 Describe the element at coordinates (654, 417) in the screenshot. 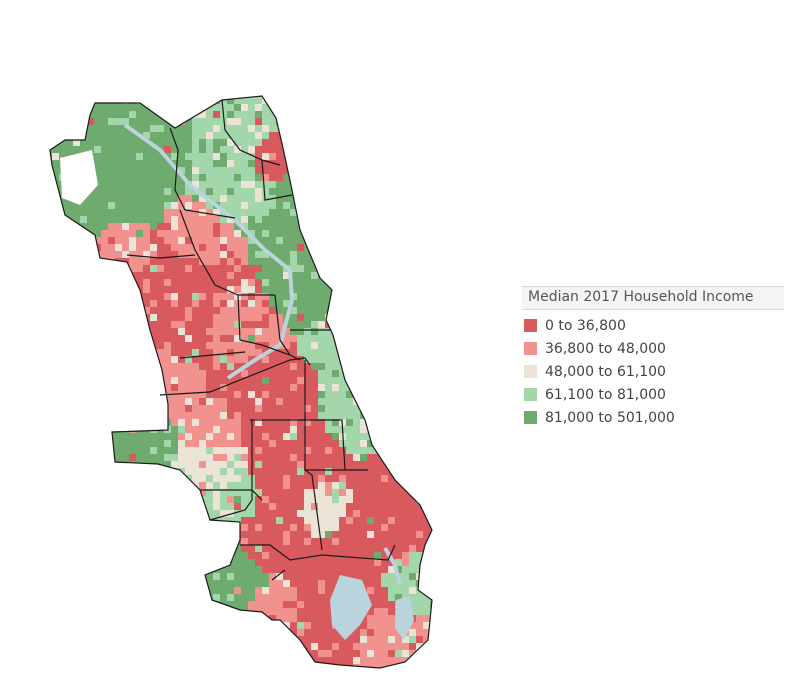

I see `legend-item: 81,000 to 501,000` at that location.